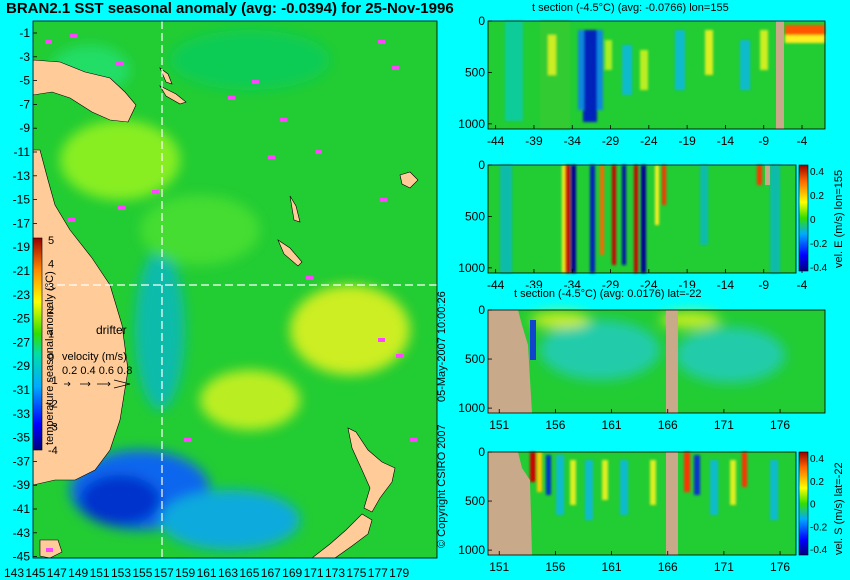 Image resolution: width=850 pixels, height=580 pixels. I want to click on vel-colorbar-tick-label: -0.2, so click(819, 527).